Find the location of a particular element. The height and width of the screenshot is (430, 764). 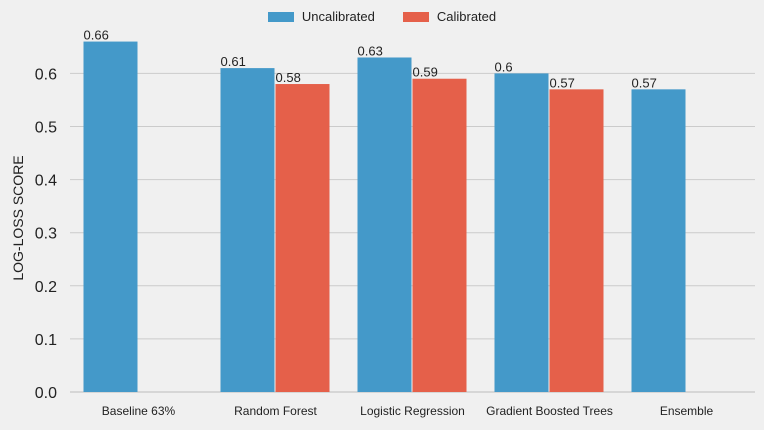

data-label-uncalibrated-0: 0.66 is located at coordinates (96, 35).